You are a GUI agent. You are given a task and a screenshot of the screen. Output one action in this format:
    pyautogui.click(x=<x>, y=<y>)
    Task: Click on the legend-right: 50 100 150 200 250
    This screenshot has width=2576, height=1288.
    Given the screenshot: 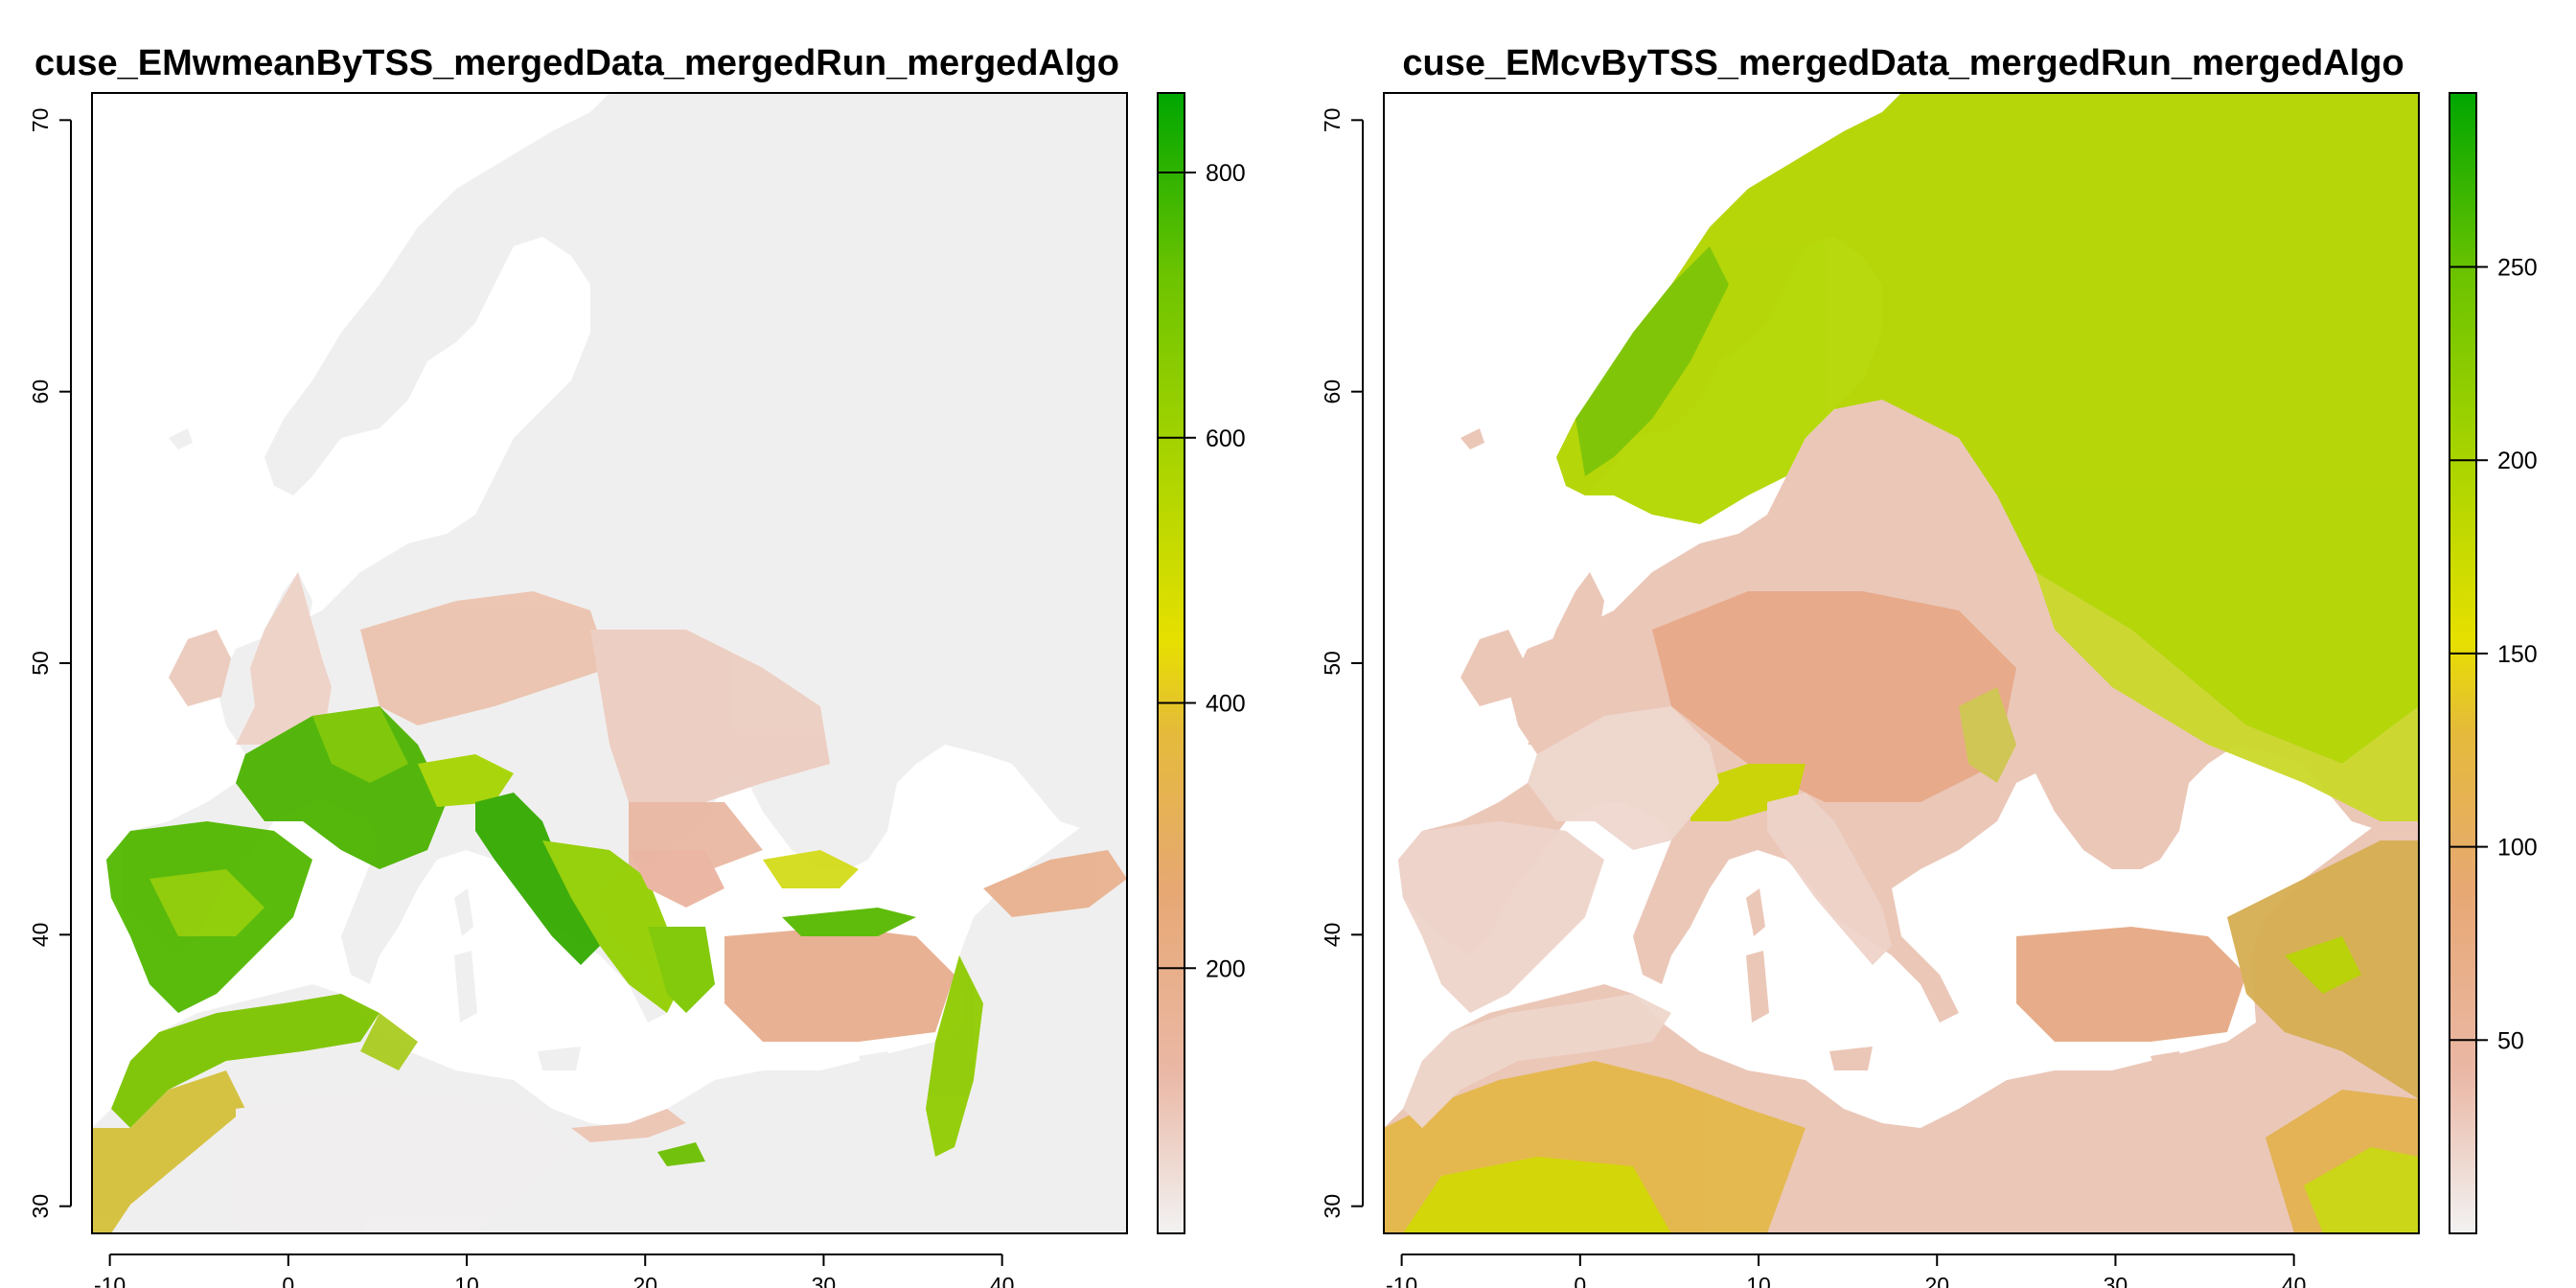 What is the action you would take?
    pyautogui.click(x=2493, y=663)
    